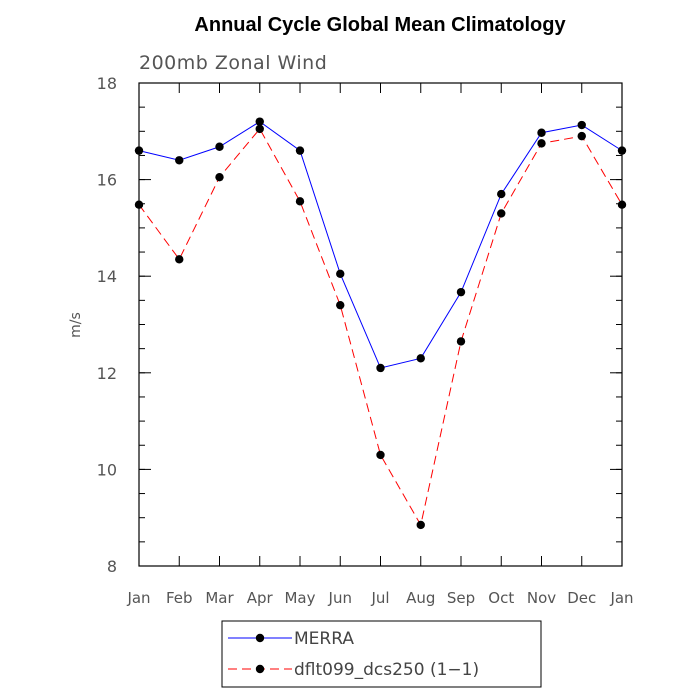 The height and width of the screenshot is (700, 700). What do you see at coordinates (112, 566) in the screenshot?
I see `y-tick-label: 8` at bounding box center [112, 566].